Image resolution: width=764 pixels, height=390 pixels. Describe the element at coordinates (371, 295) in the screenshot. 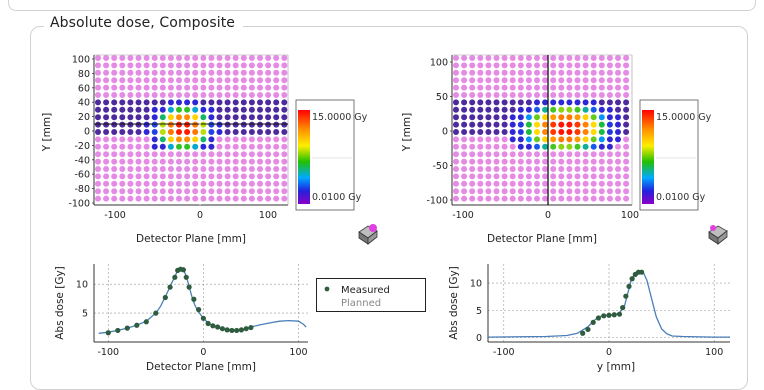

I see `profile-legend: Measured Planned` at that location.